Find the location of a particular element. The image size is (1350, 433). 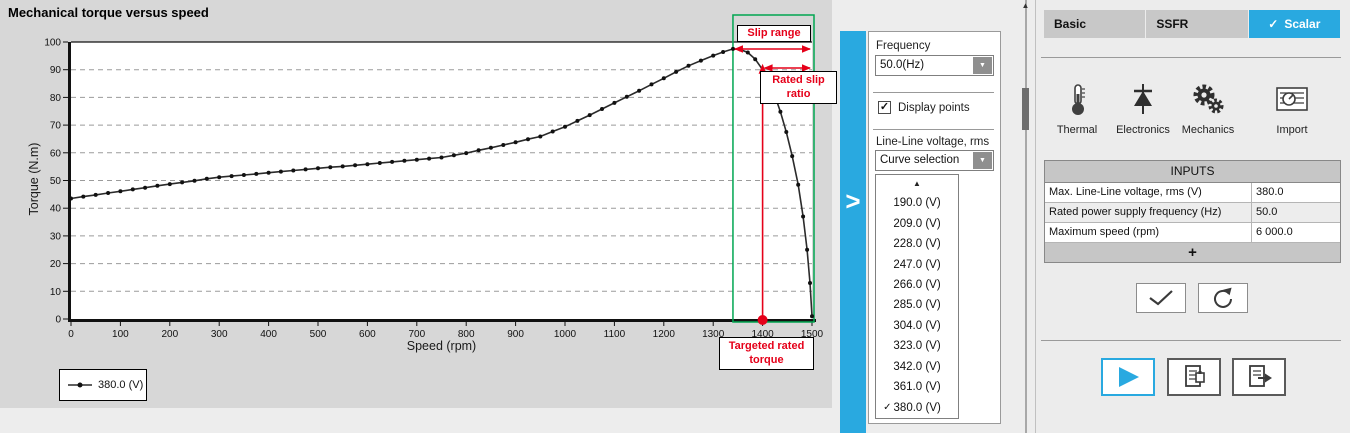

rated-frequency-value: 50.0 is located at coordinates (1295, 212).